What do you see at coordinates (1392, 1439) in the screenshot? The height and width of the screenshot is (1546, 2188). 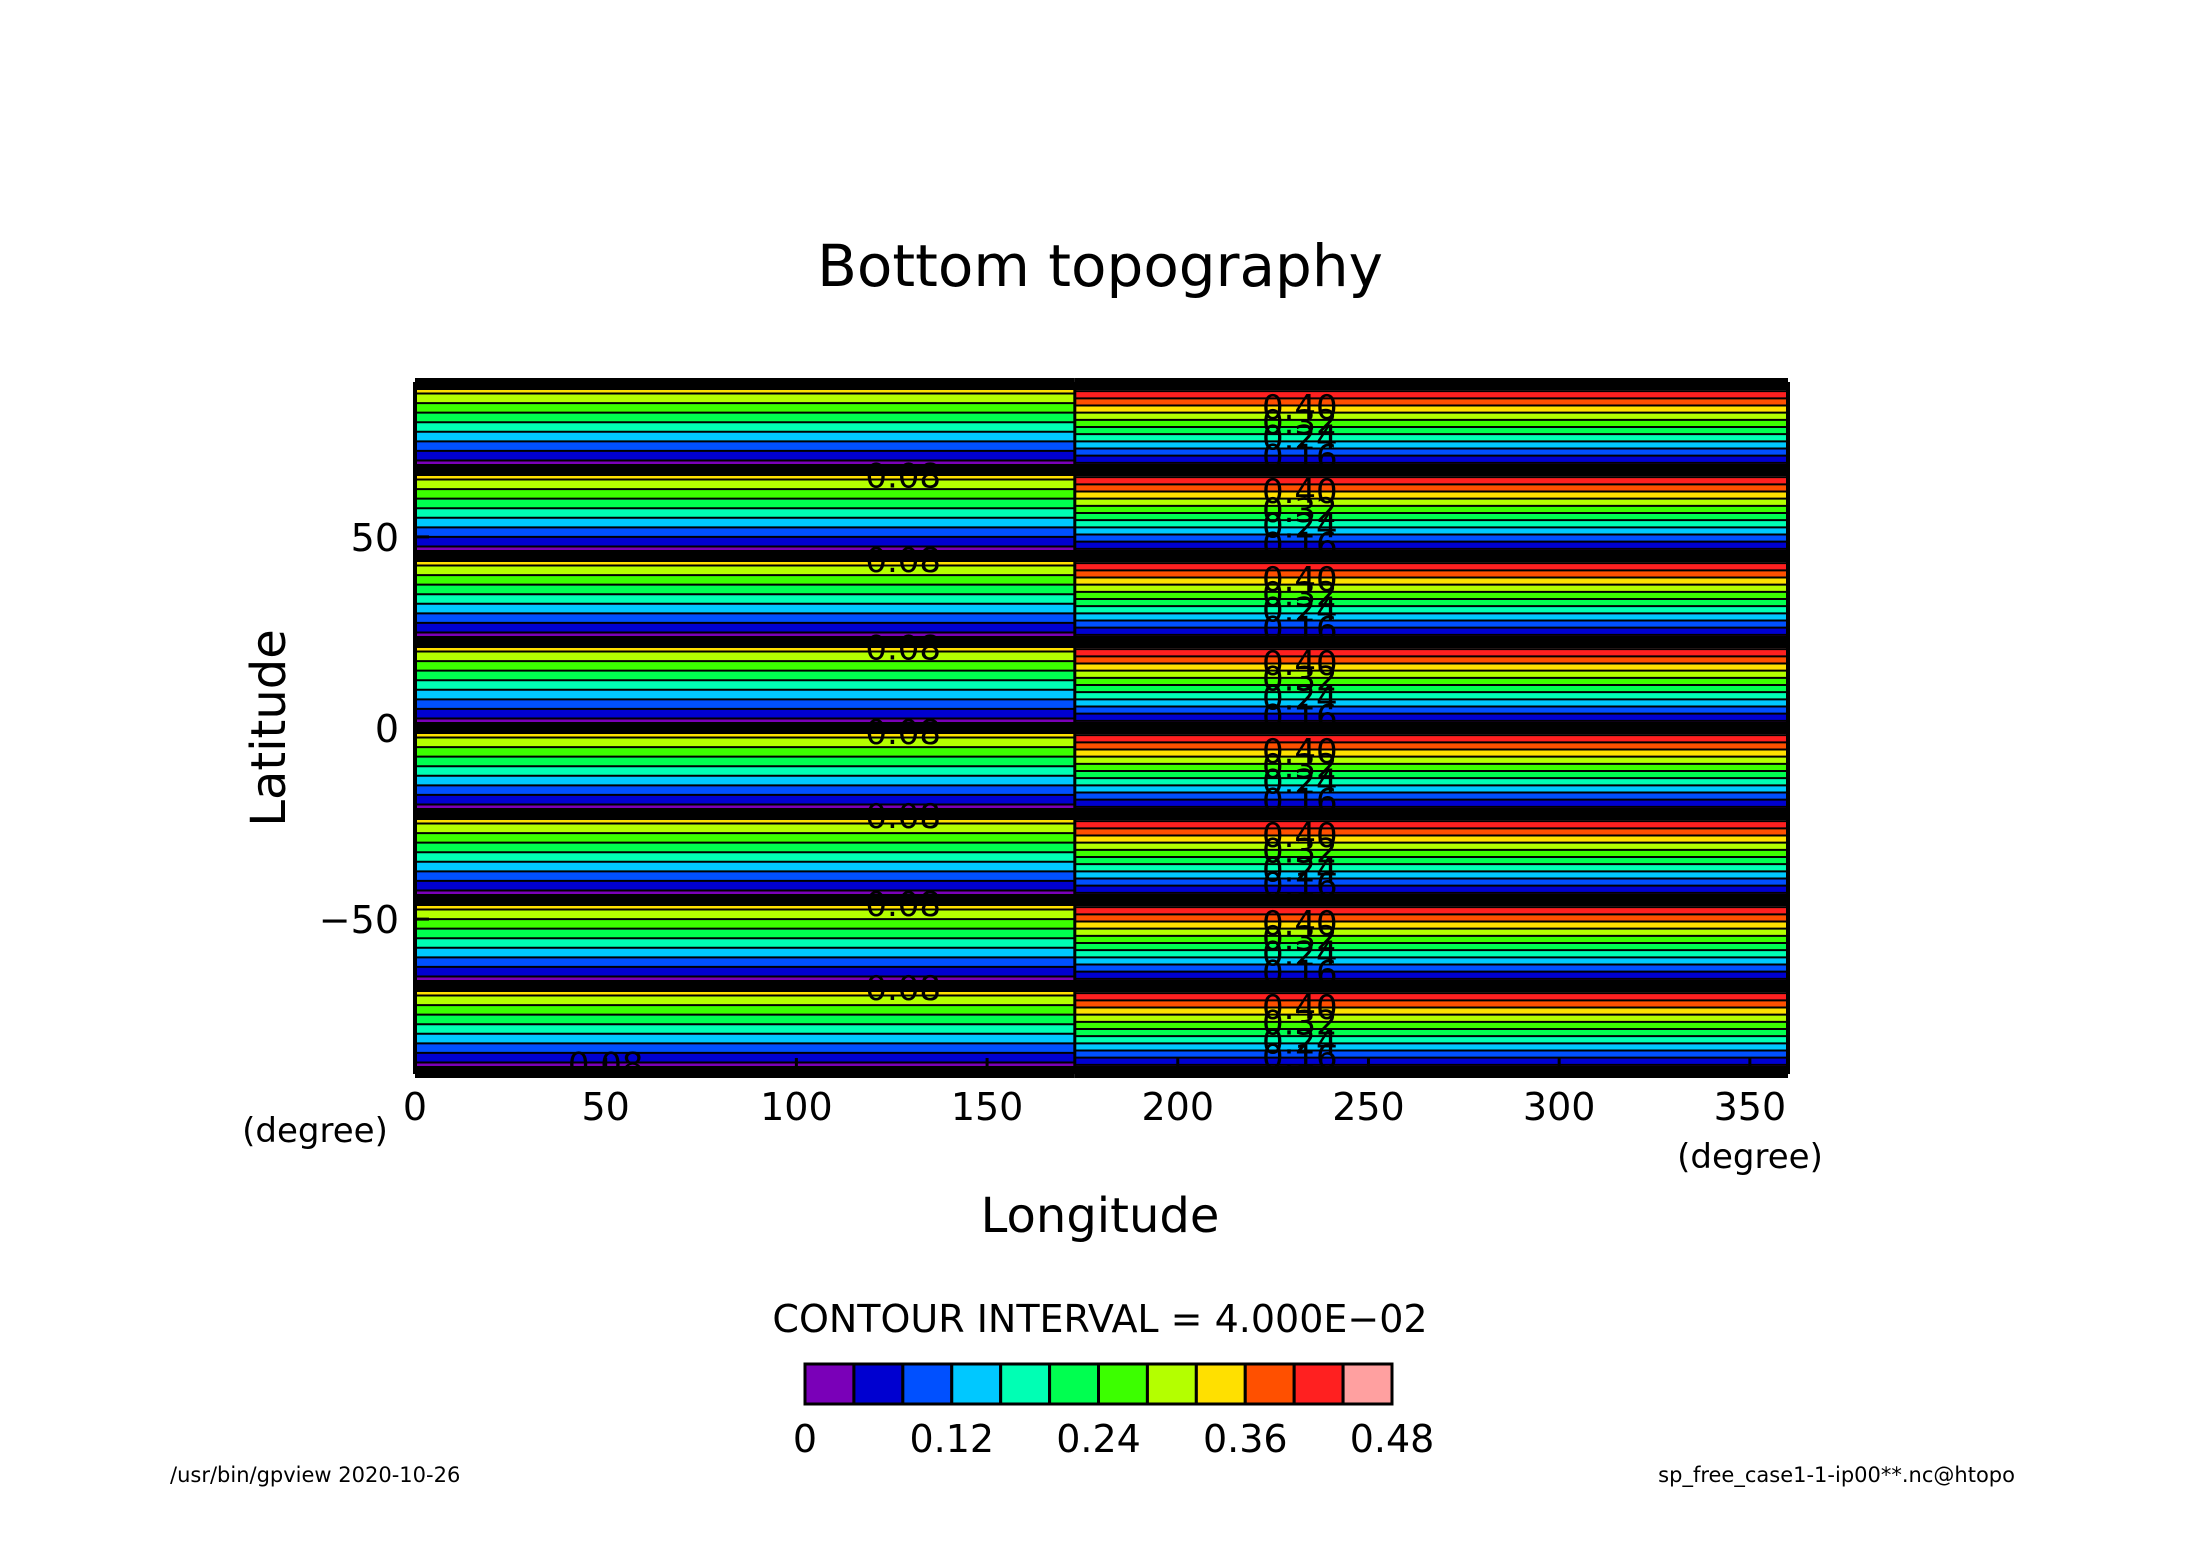 I see `colorbar-tick-label: 0.48` at bounding box center [1392, 1439].